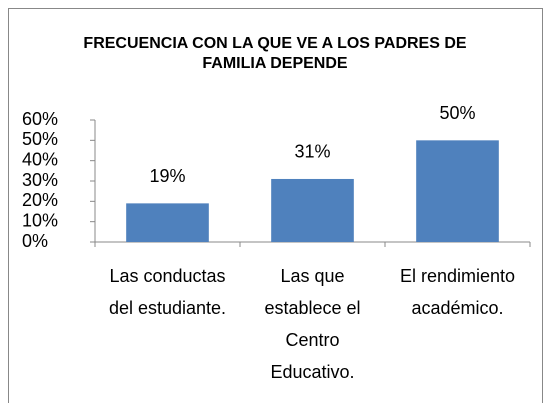 This screenshot has height=403, width=551. Describe the element at coordinates (40, 180) in the screenshot. I see `y-tick-label: 30%` at that location.